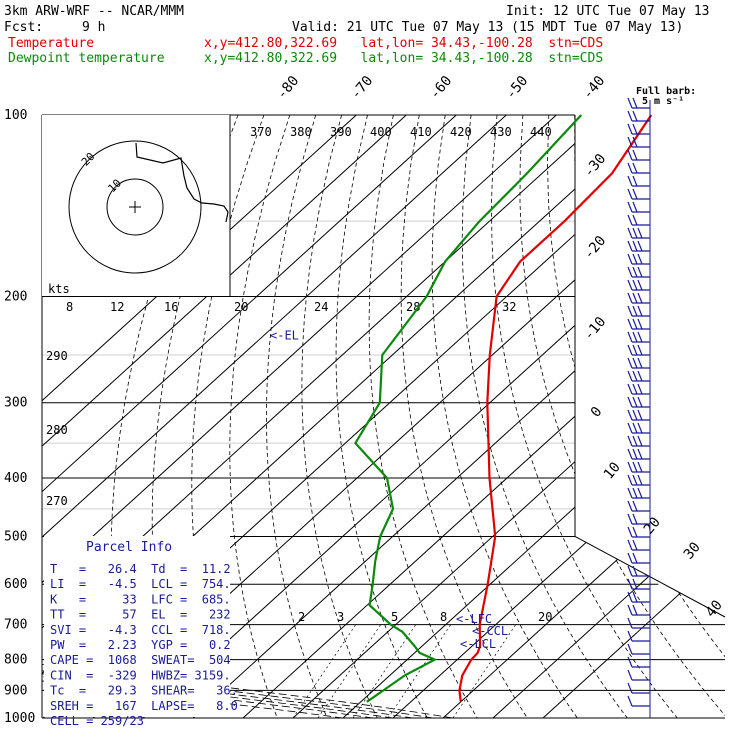  I want to click on theta-label: 420, so click(461, 132).